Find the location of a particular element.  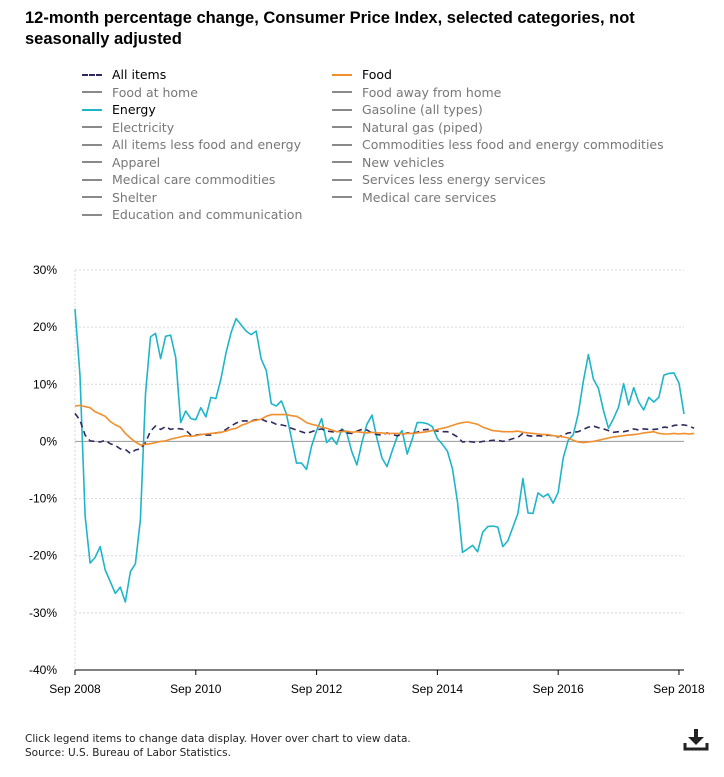

legend-item: Food away from home is located at coordinates (416, 92).